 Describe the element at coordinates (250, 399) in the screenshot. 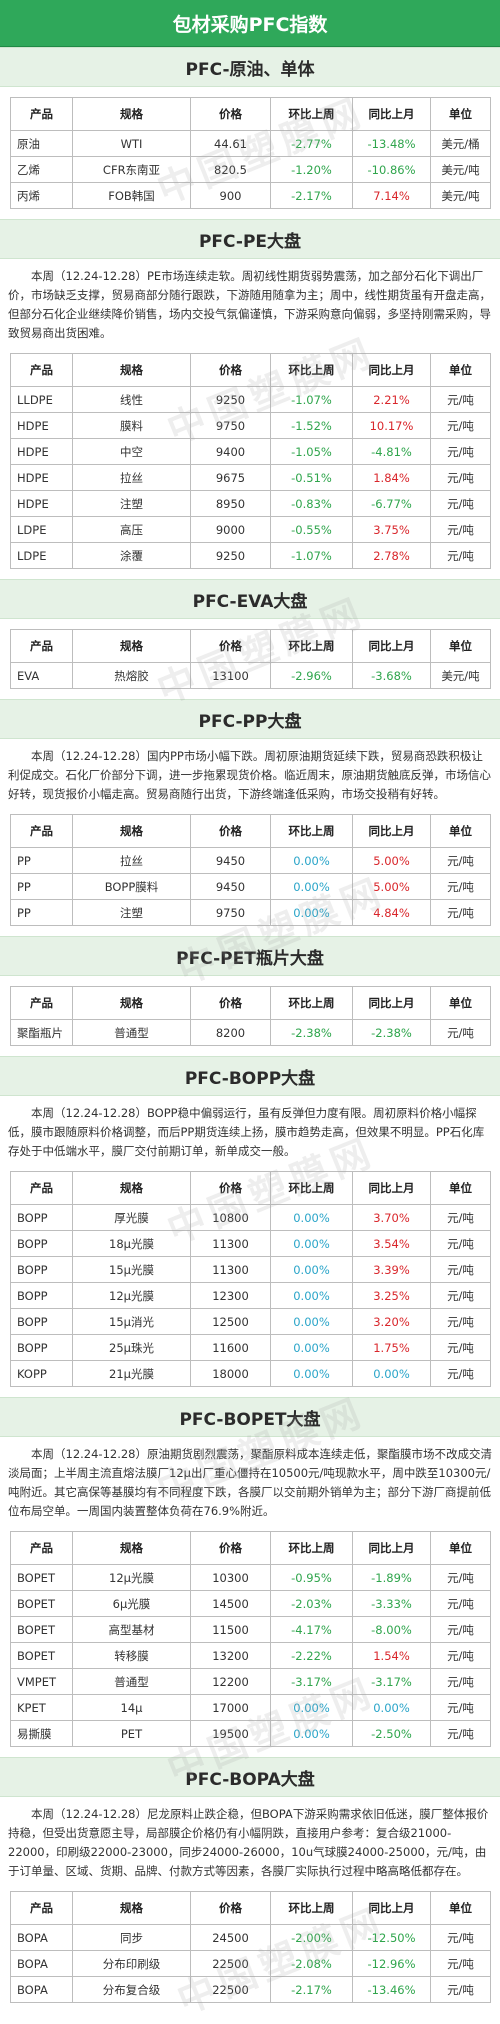

I see `table-row: LLDPE 线性 9250 -1.07% 2.21% 元/吨` at that location.